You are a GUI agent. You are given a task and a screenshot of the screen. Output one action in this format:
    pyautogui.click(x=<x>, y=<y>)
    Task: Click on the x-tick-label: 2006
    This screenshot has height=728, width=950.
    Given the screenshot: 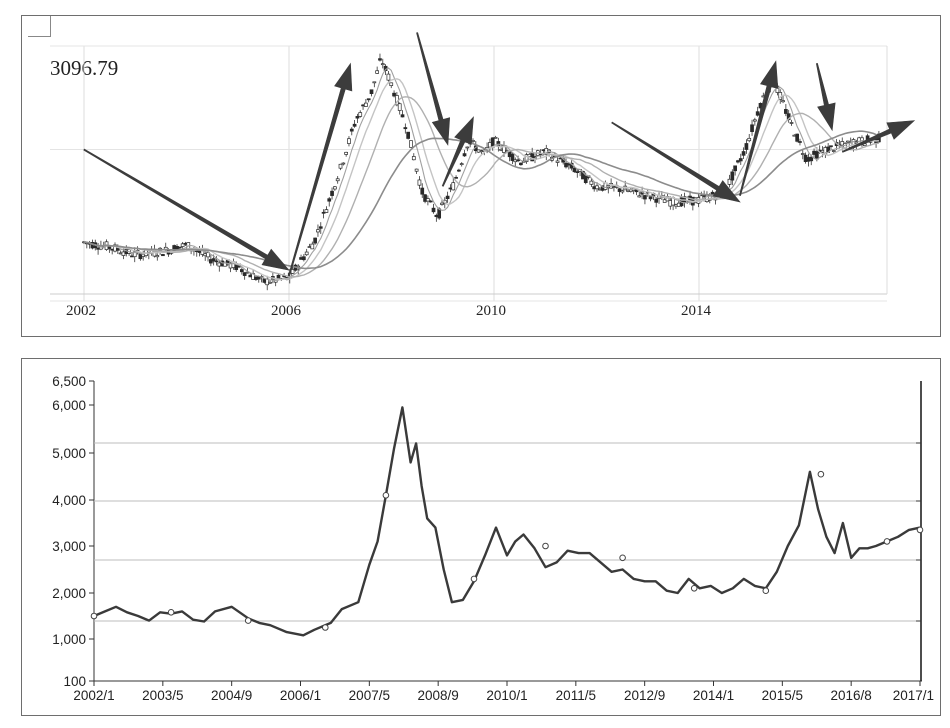 What is the action you would take?
    pyautogui.click(x=286, y=311)
    